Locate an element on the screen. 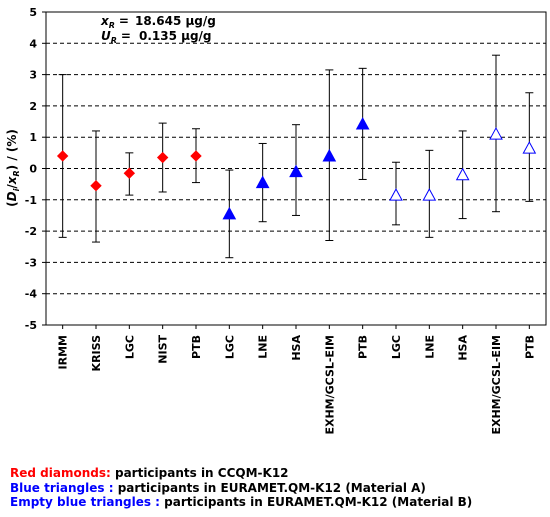  y-axis-label-sep: / is located at coordinates (12, 186).